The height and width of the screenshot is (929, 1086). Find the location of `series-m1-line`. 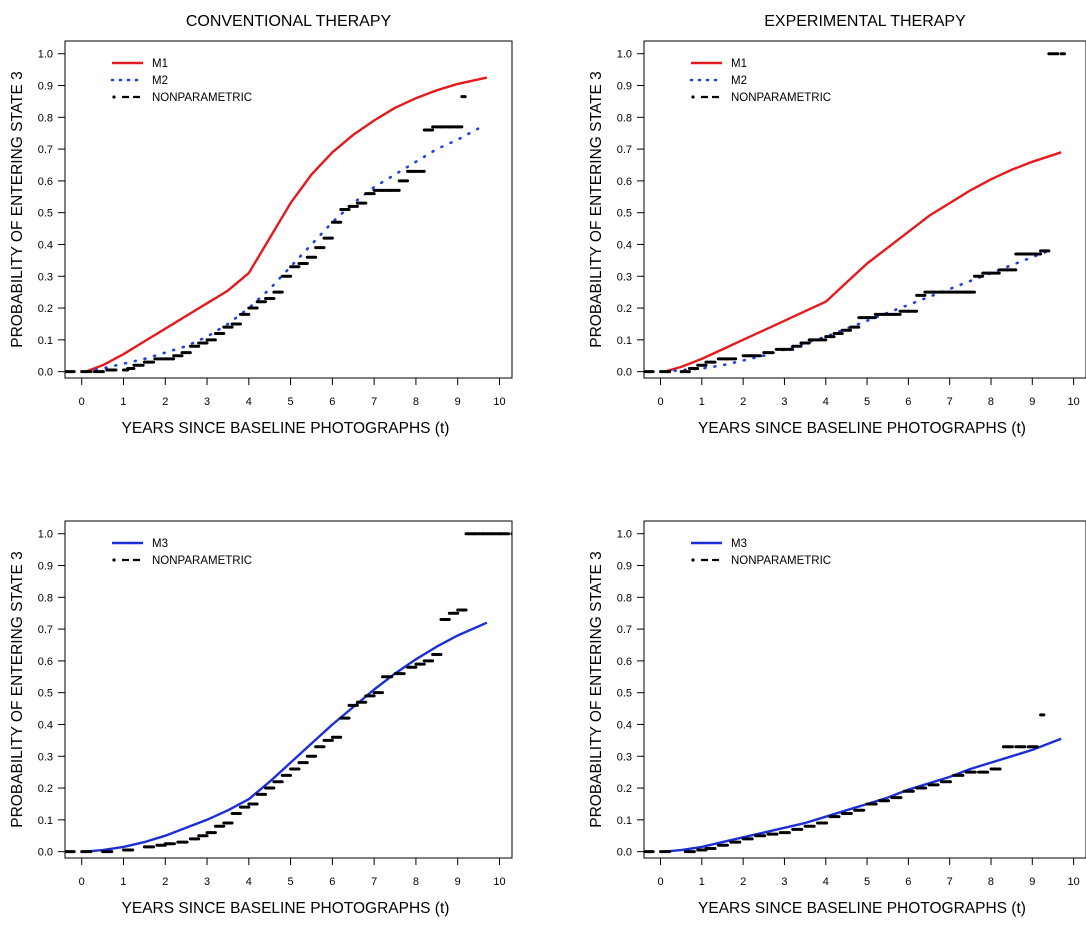

series-m1-line is located at coordinates (863, 262).